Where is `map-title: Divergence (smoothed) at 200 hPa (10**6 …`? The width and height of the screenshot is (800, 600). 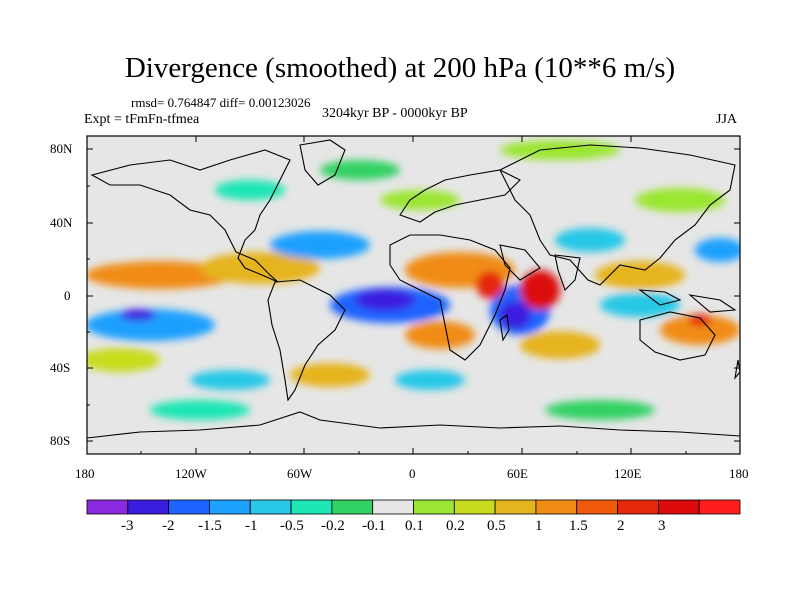
map-title: Divergence (smoothed) at 200 hPa (10**6 … is located at coordinates (400, 68).